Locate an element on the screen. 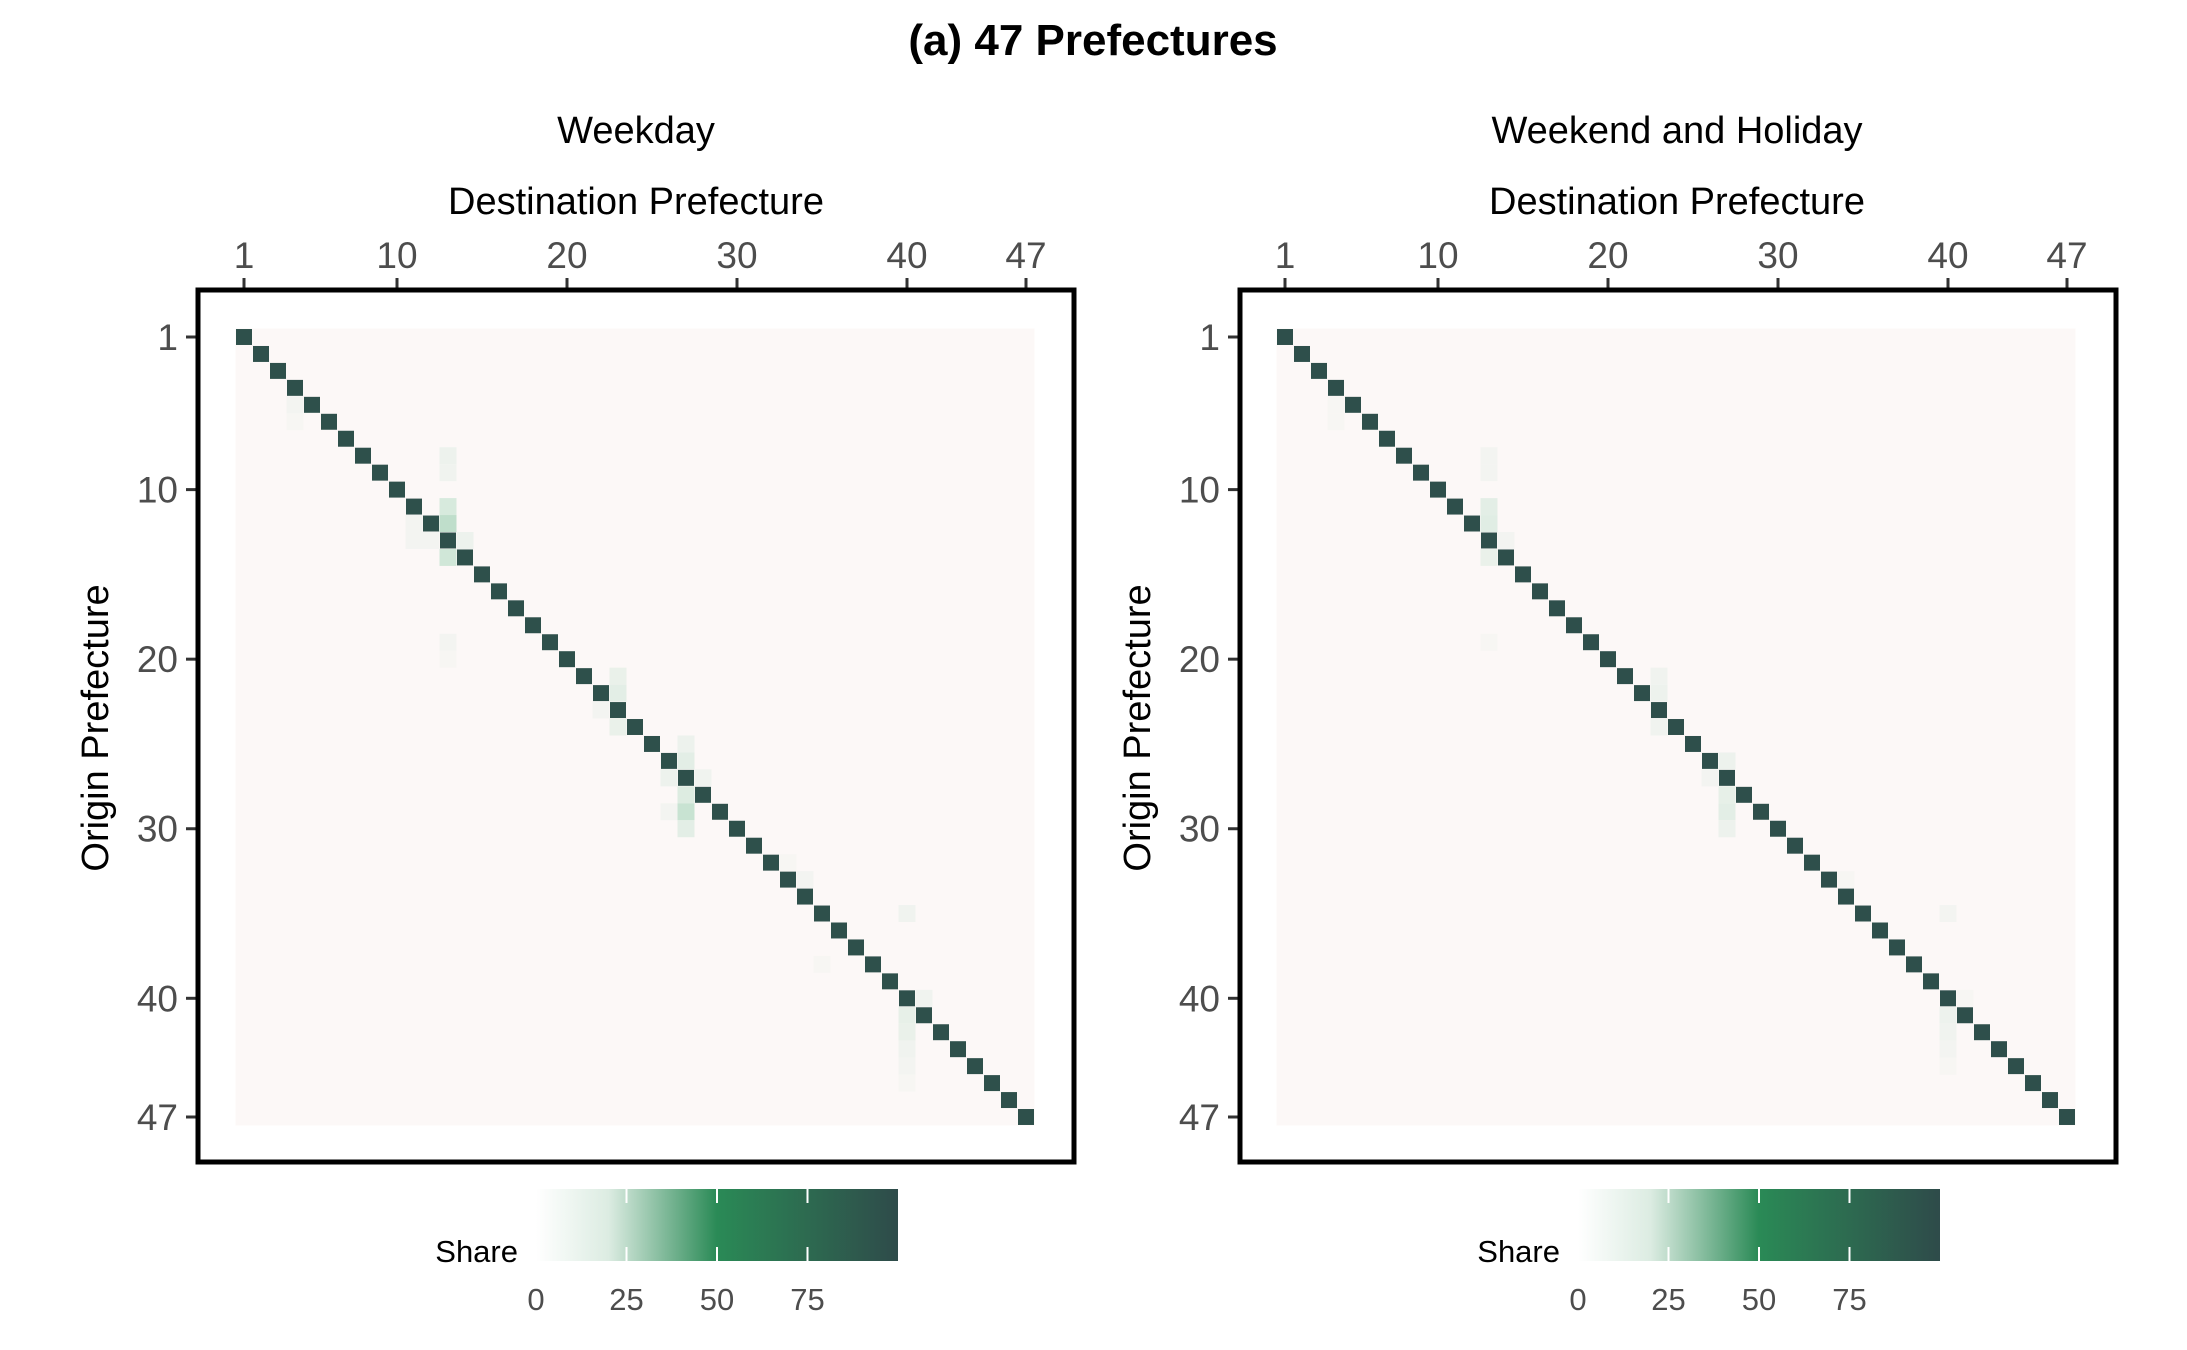  legend-title: Share is located at coordinates (1518, 1251).